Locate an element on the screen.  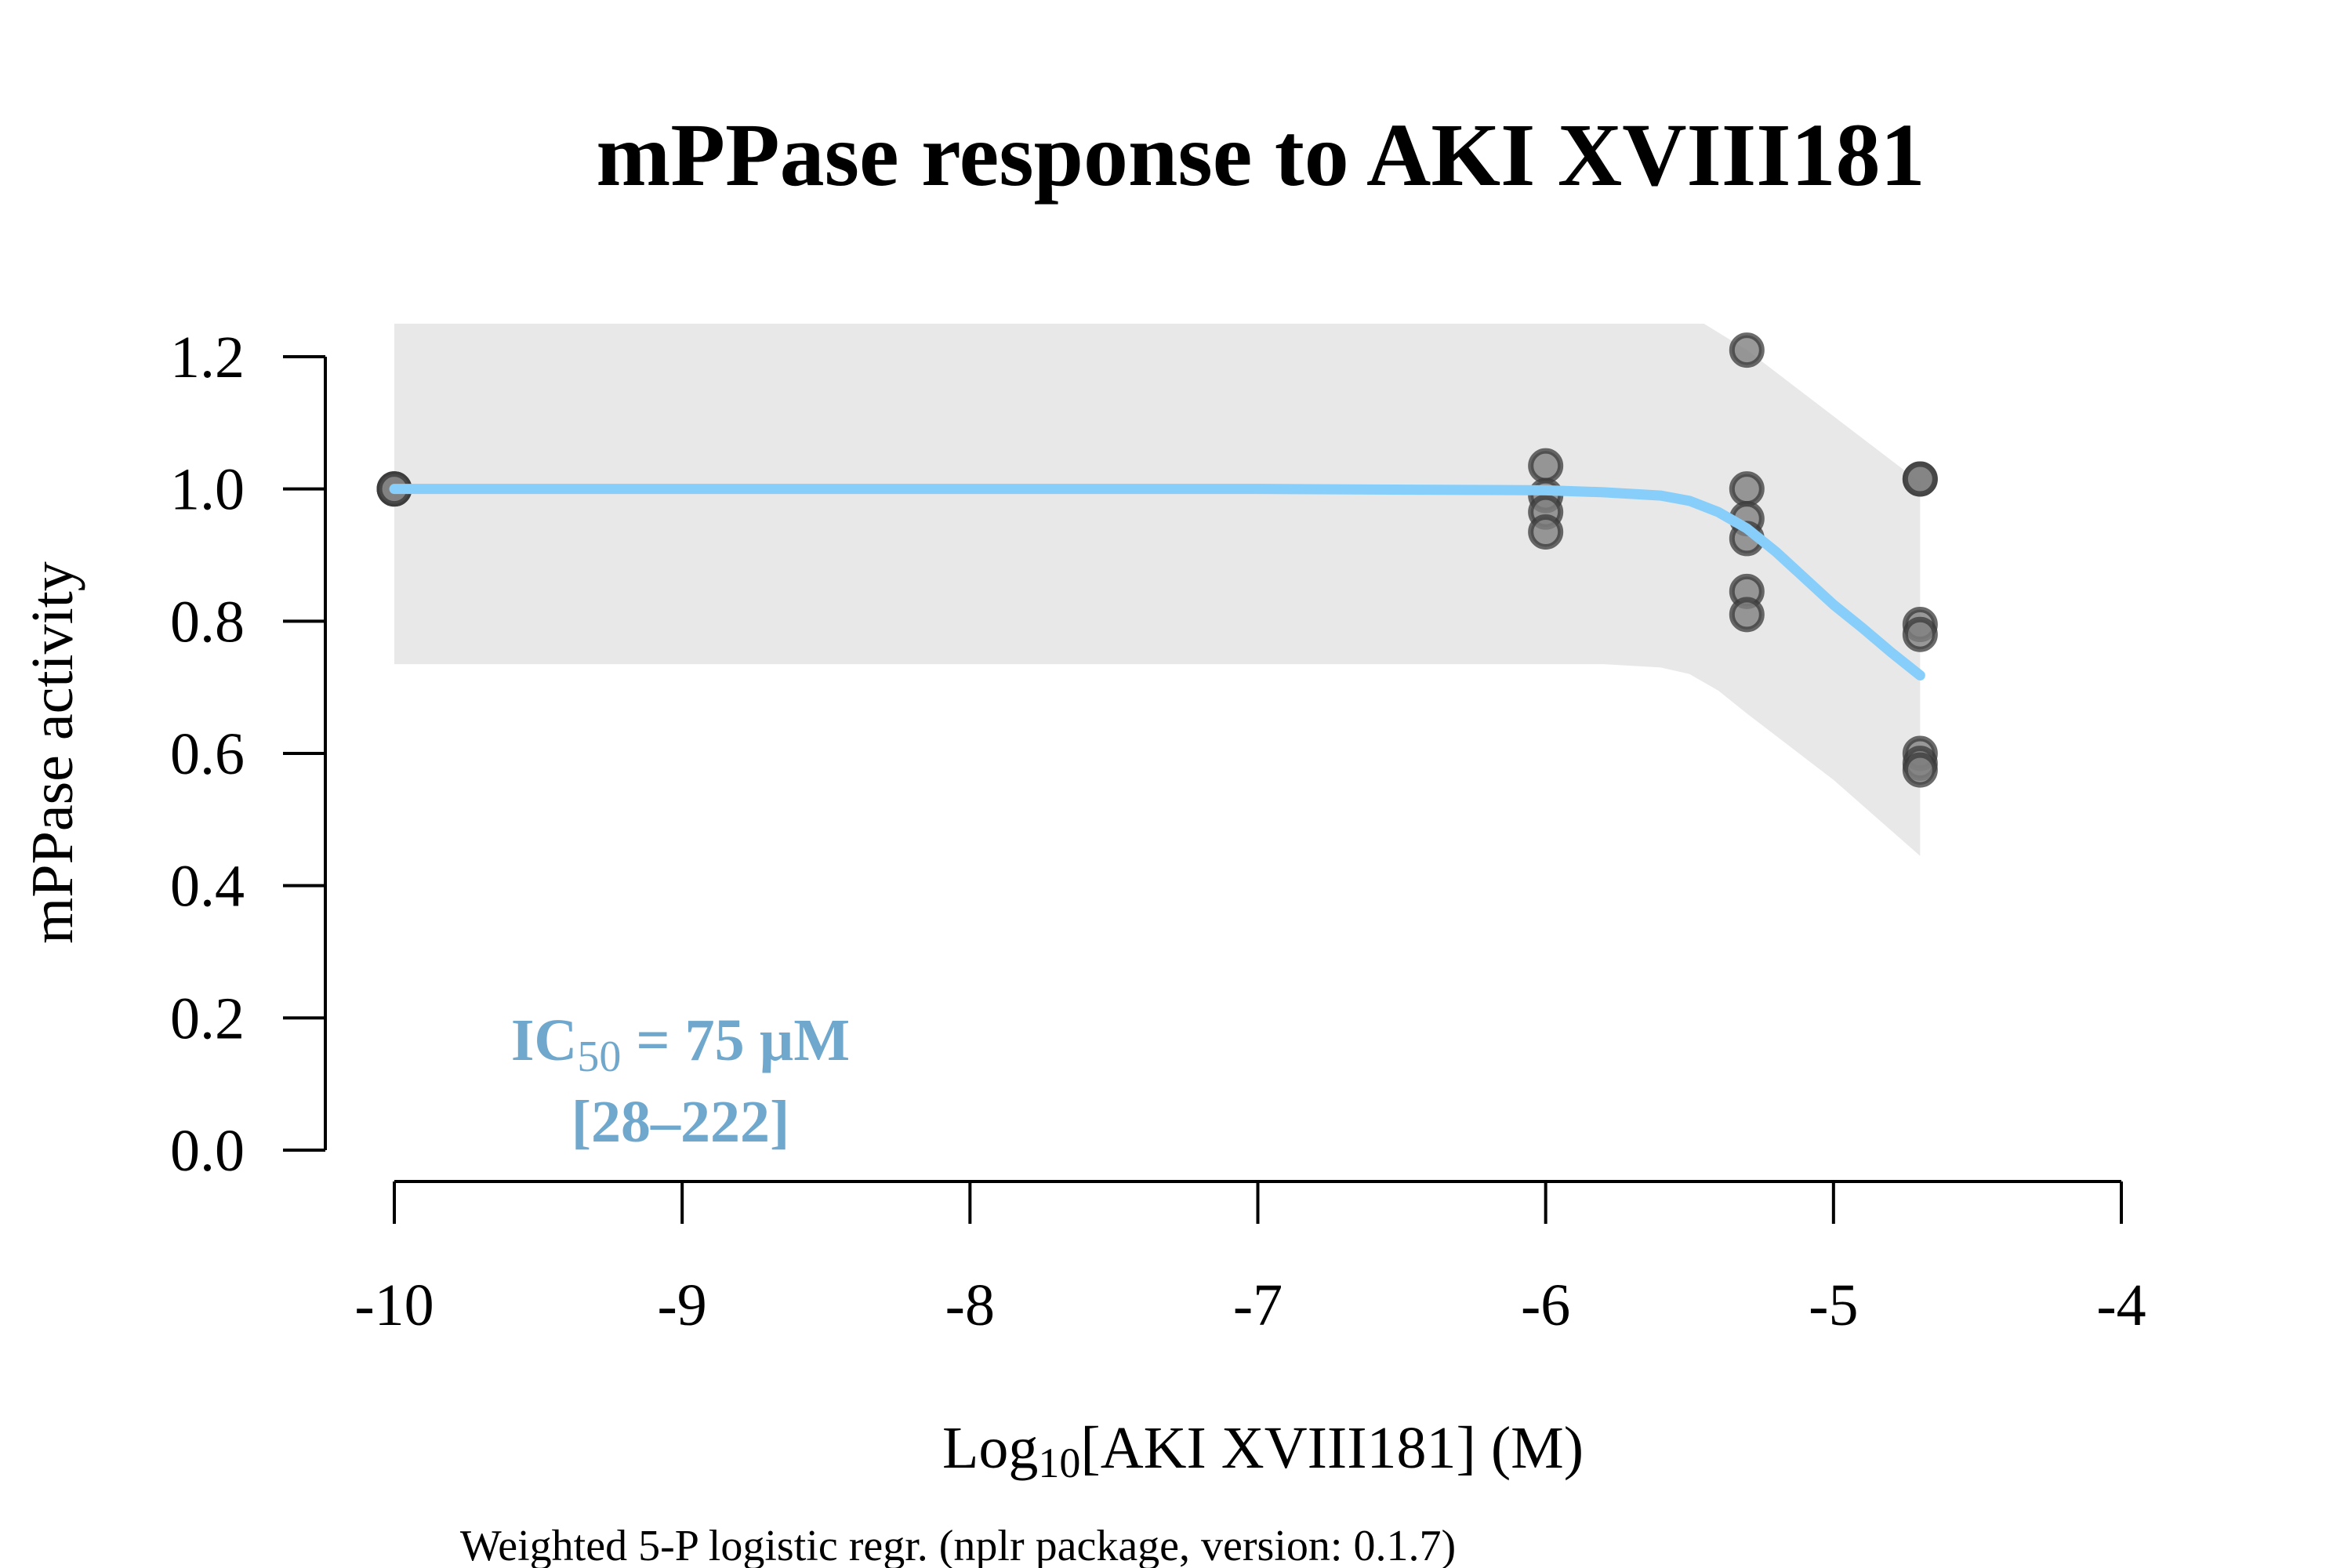
x-axis-label-prefix: Log is located at coordinates (990, 1448).